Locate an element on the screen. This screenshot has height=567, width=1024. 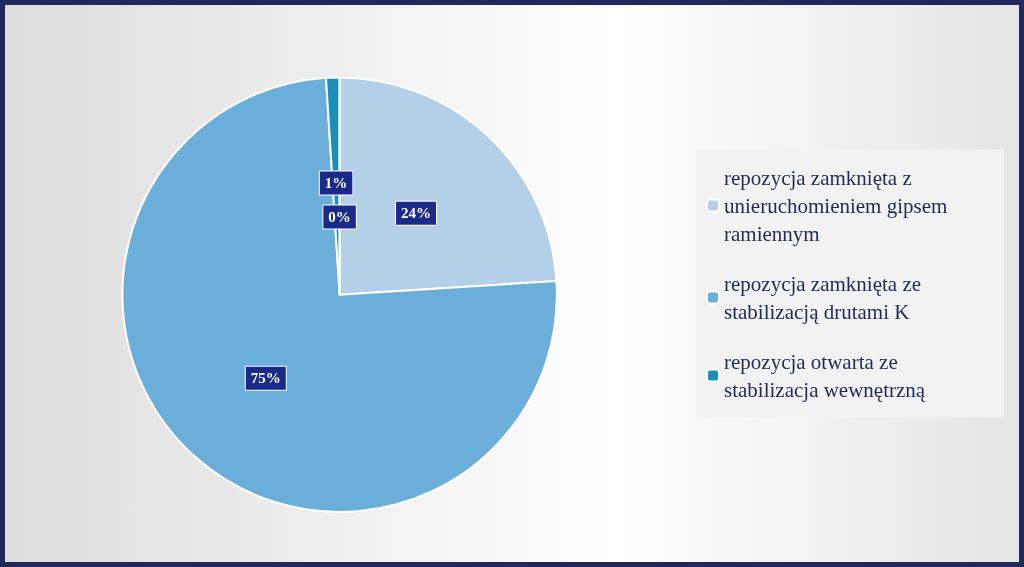
legend-label: repozycja zamknięta z unieruchomieniem gipsem ramiennym is located at coordinates (838, 205).